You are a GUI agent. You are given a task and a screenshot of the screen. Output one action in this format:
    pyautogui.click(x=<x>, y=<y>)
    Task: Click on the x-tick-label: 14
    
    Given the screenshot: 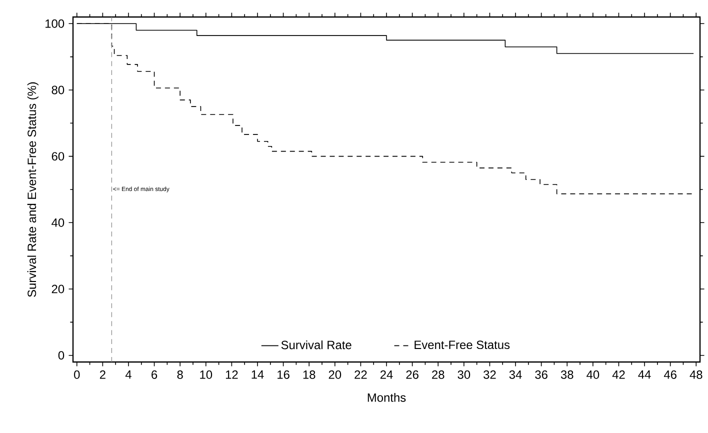 What is the action you would take?
    pyautogui.click(x=258, y=374)
    